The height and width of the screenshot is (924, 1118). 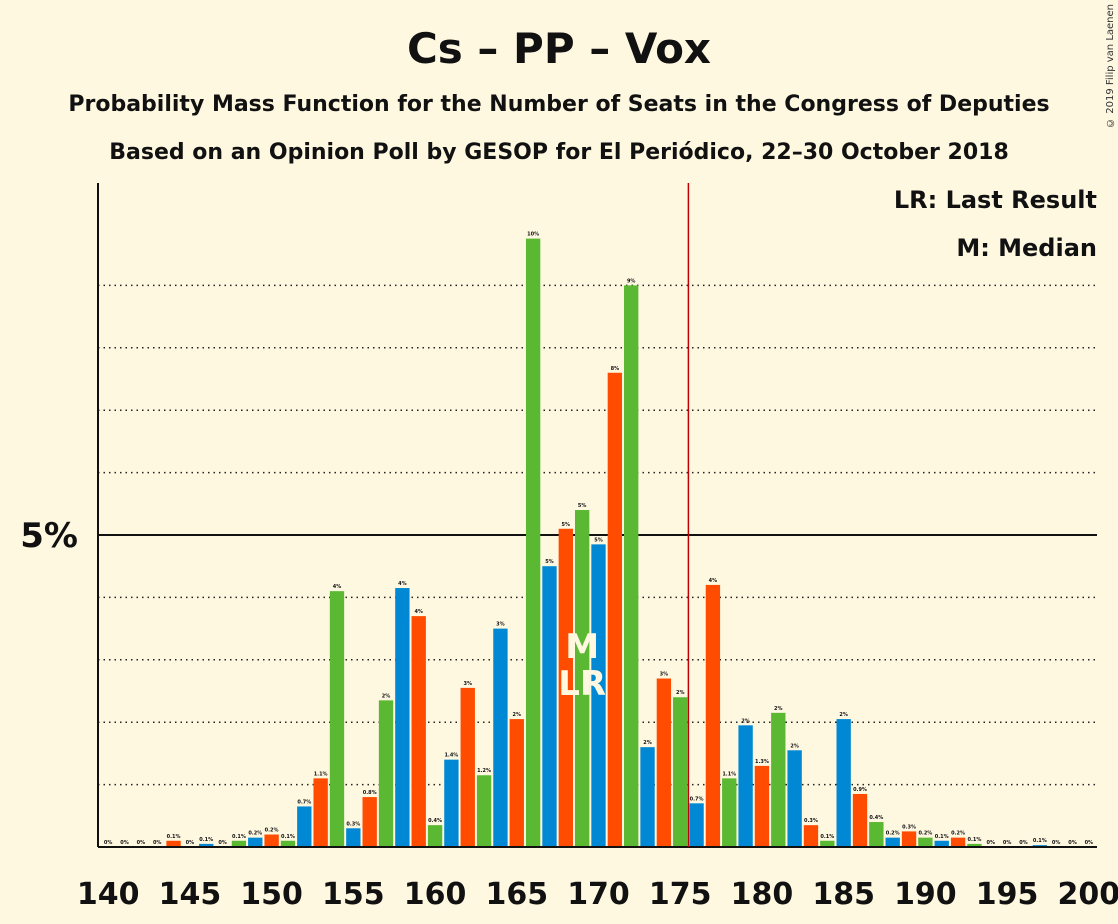 I want to click on bar-label-184: 0.1%, so click(x=827, y=837).